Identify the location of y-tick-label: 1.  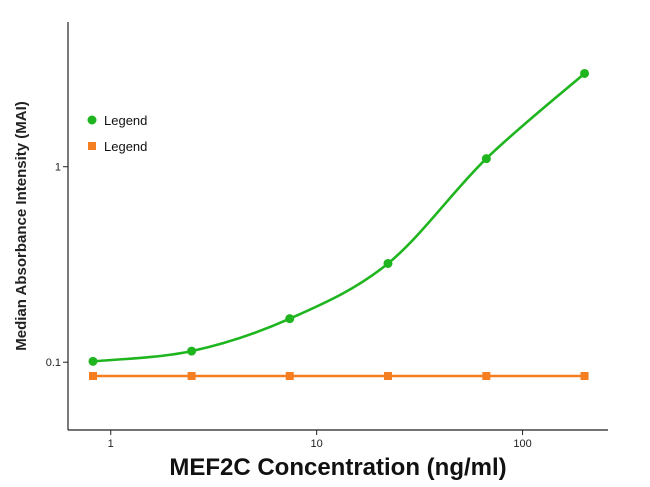
(58, 168).